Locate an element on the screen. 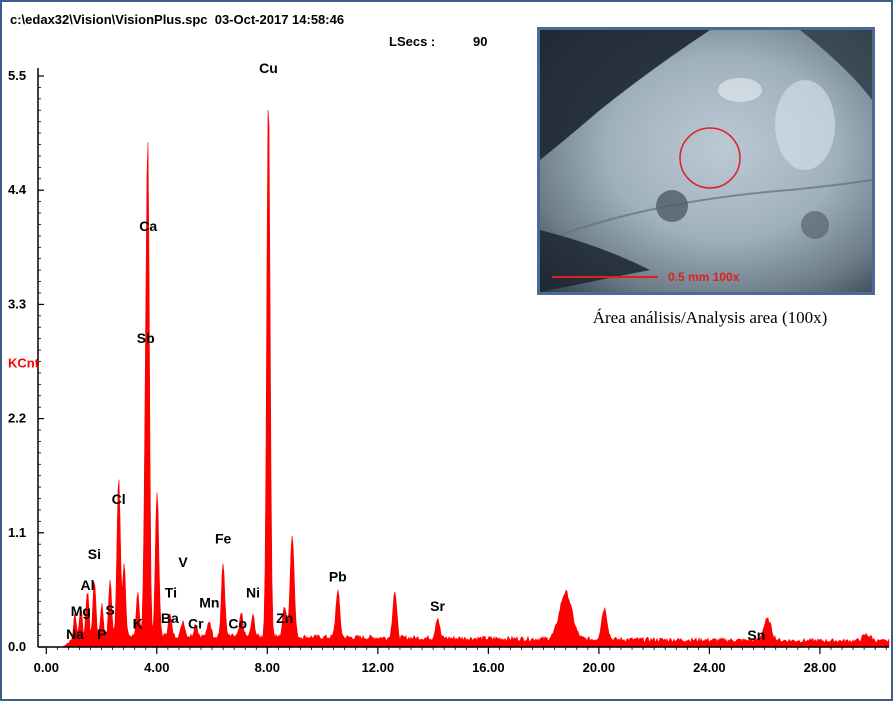 This screenshot has width=893, height=701. peak-label-v: V is located at coordinates (183, 562).